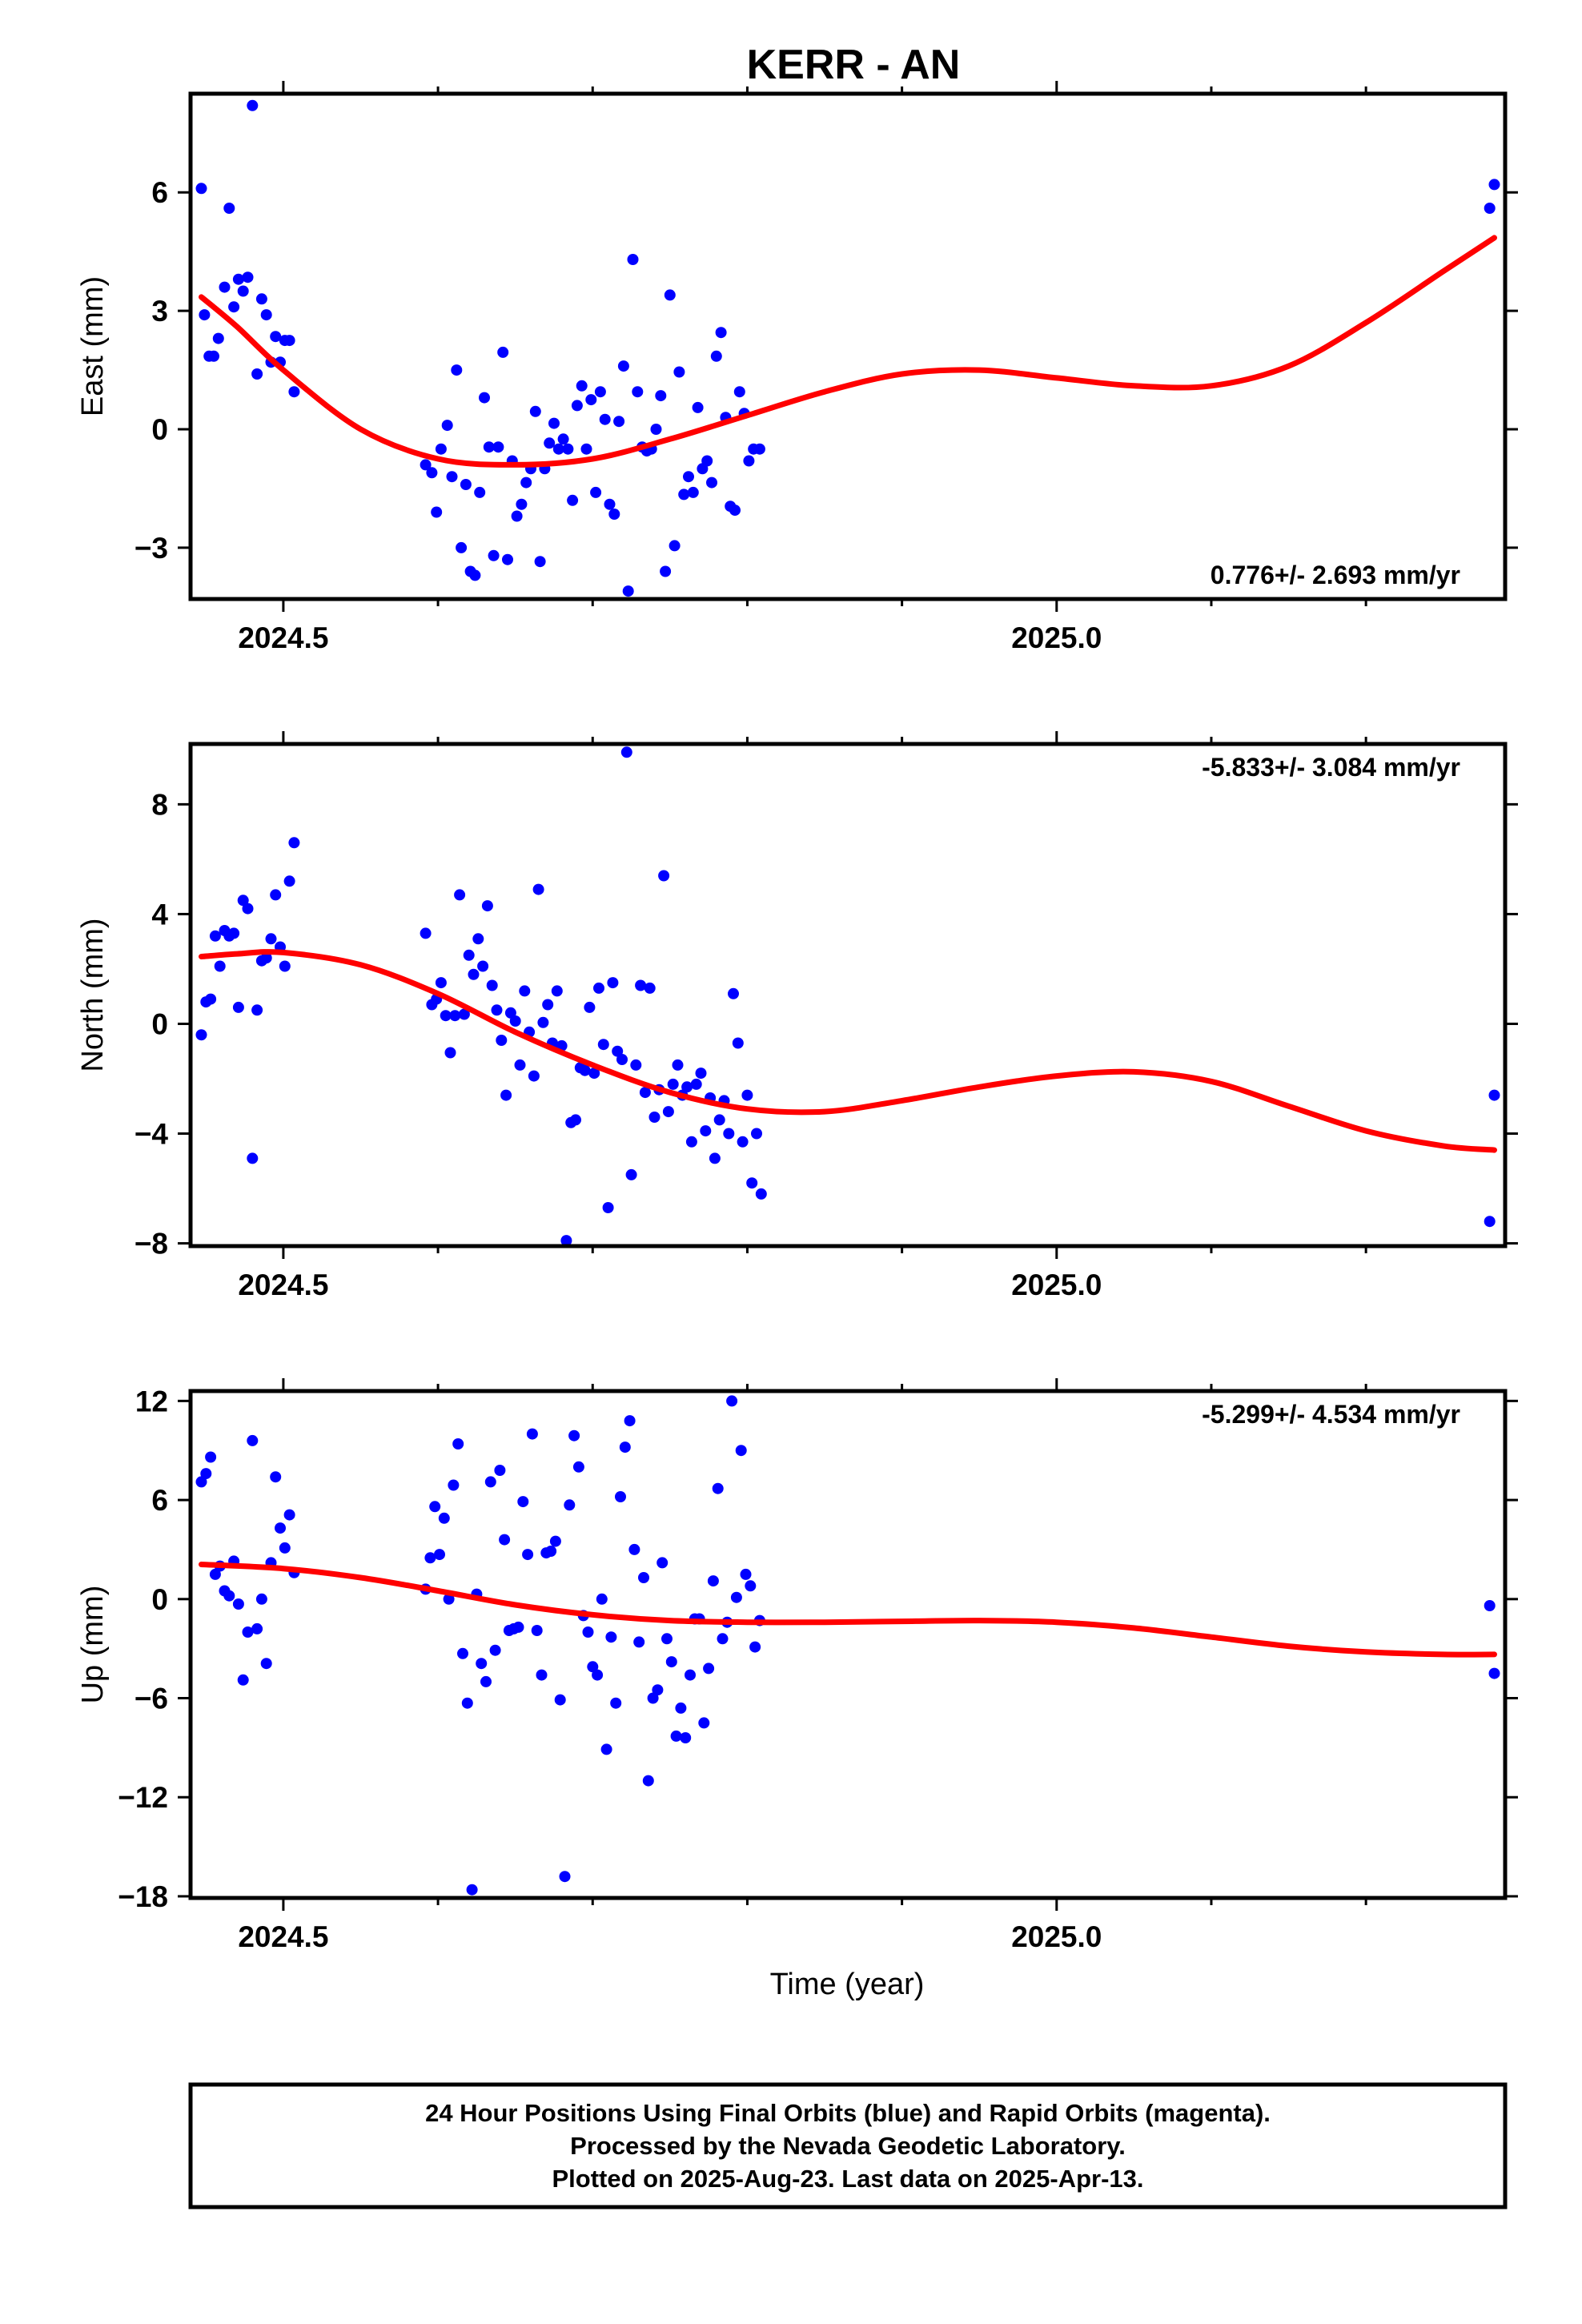 This screenshot has height=2324, width=1582. What do you see at coordinates (159, 804) in the screenshot?
I see `y-tick-label: 8` at bounding box center [159, 804].